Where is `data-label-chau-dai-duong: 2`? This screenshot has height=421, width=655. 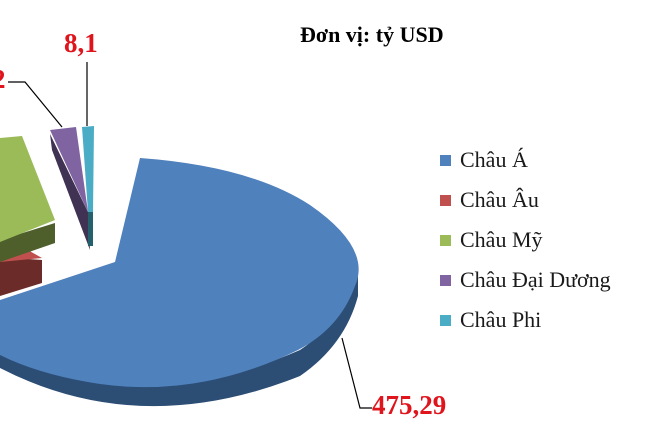
data-label-chau-dai-duong: 2 is located at coordinates (3, 79).